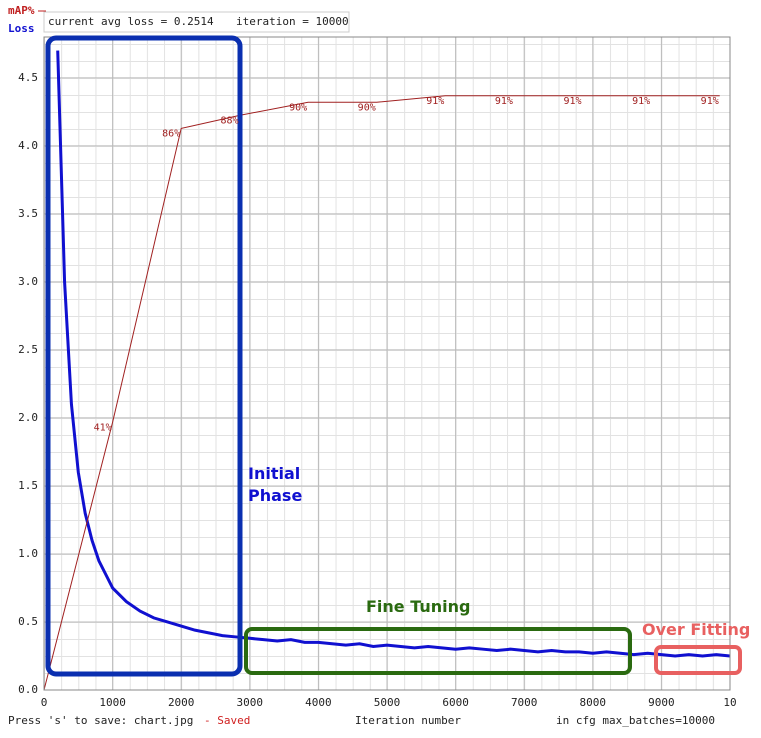 This screenshot has height=738, width=761. Describe the element at coordinates (593, 702) in the screenshot. I see `x-tick-label: 8000` at that location.